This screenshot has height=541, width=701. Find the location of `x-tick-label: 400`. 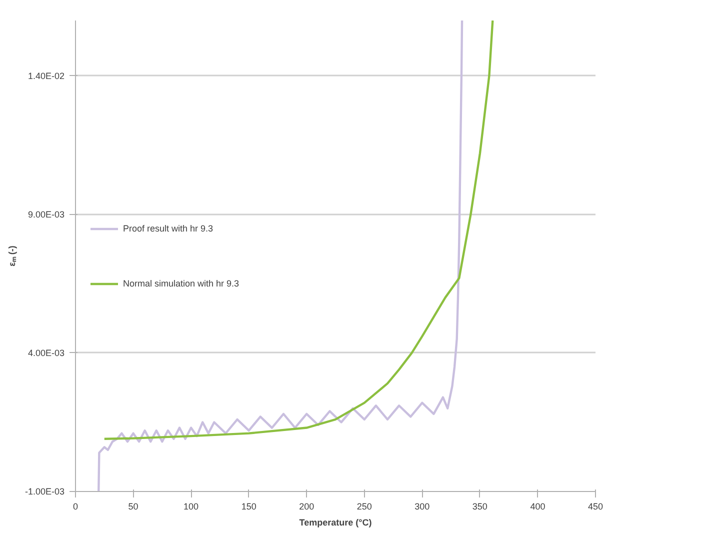

x-tick-label: 400 is located at coordinates (538, 507).